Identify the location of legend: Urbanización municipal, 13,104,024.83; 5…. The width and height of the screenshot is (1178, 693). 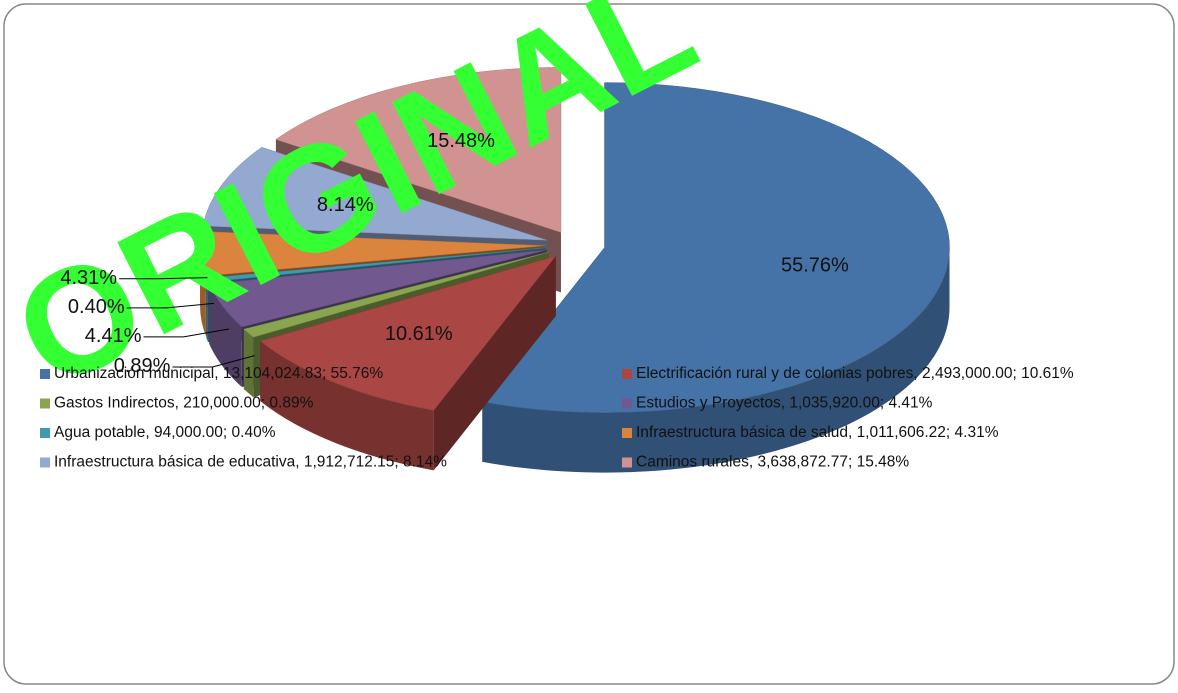
(557, 418).